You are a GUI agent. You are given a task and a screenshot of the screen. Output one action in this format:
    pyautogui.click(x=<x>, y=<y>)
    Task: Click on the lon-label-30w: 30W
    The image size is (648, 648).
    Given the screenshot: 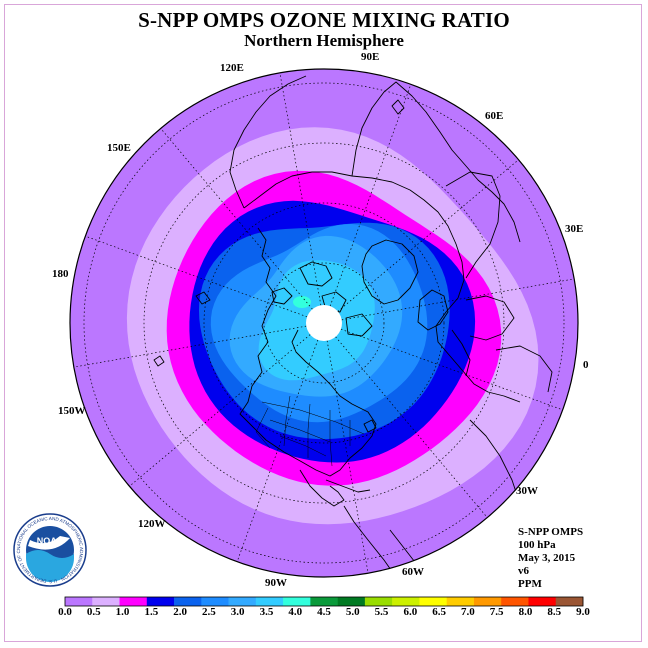 What is the action you would take?
    pyautogui.click(x=527, y=491)
    